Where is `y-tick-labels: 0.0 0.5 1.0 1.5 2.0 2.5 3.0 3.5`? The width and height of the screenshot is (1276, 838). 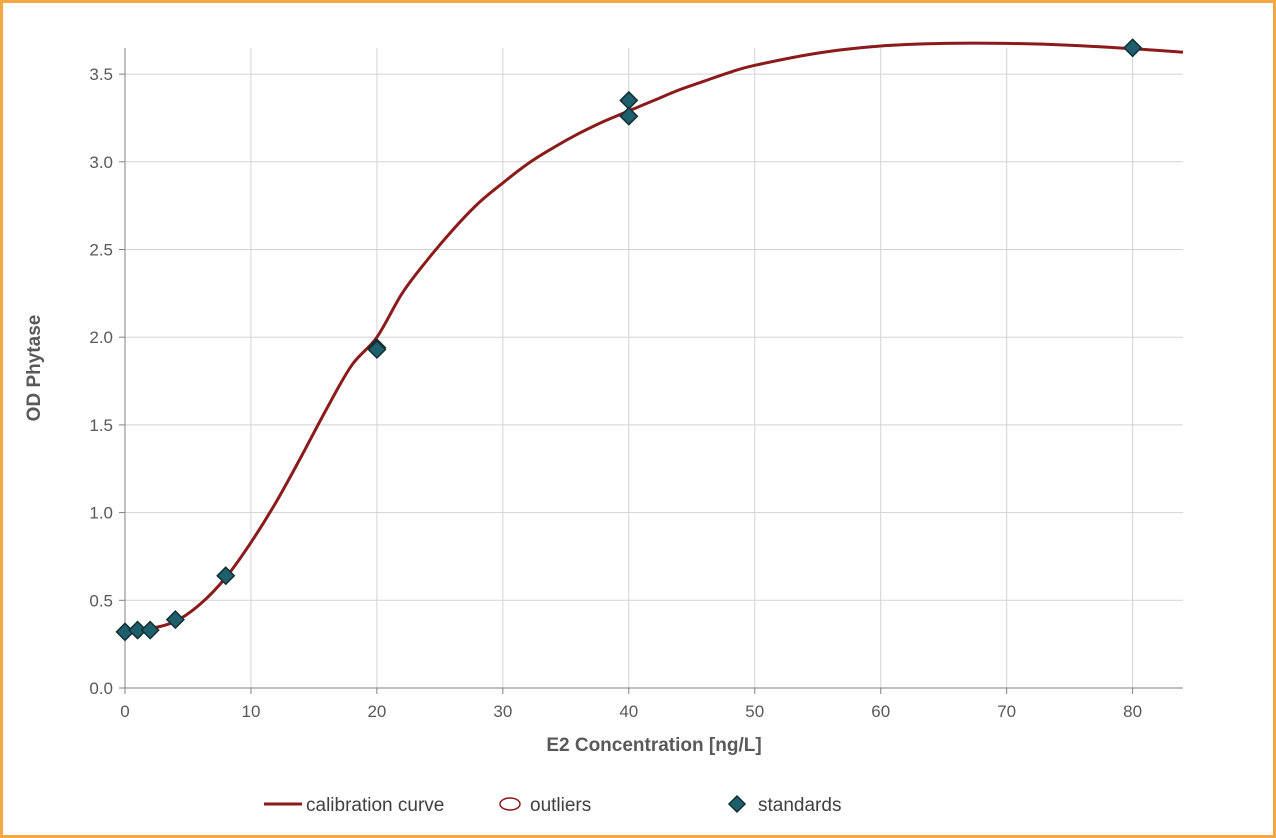
y-tick-labels: 0.0 0.5 1.0 1.5 2.0 2.5 3.0 3.5 is located at coordinates (101, 381).